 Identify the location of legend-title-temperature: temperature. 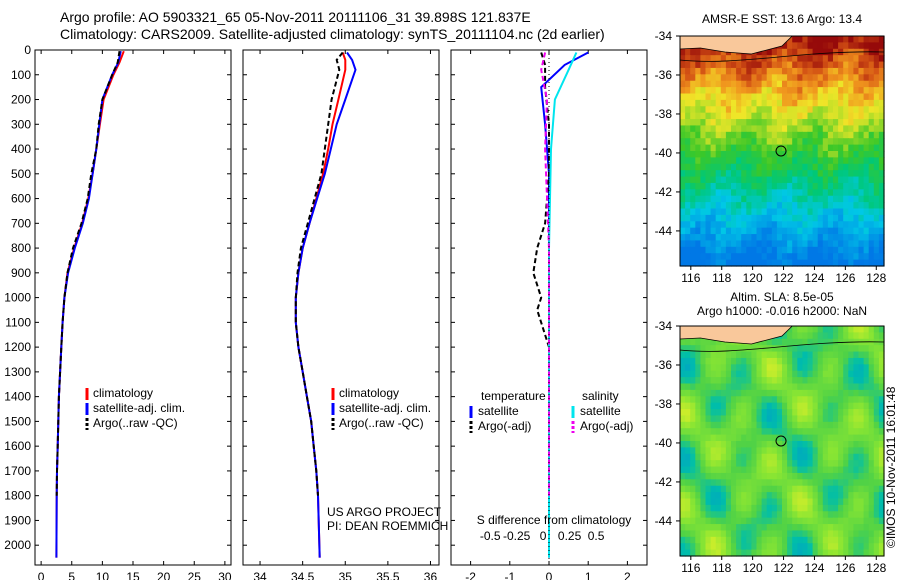
(513, 396).